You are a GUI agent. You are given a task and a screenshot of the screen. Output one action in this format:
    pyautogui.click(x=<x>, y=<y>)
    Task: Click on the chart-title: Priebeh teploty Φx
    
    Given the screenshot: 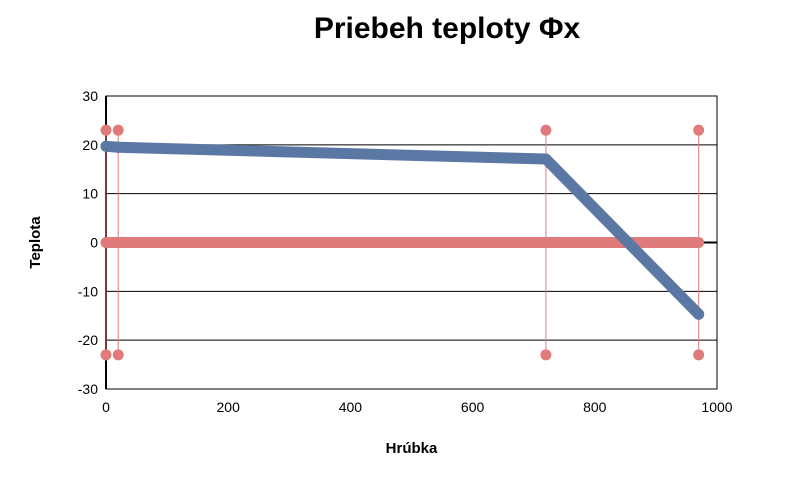 What is the action you would take?
    pyautogui.click(x=447, y=28)
    